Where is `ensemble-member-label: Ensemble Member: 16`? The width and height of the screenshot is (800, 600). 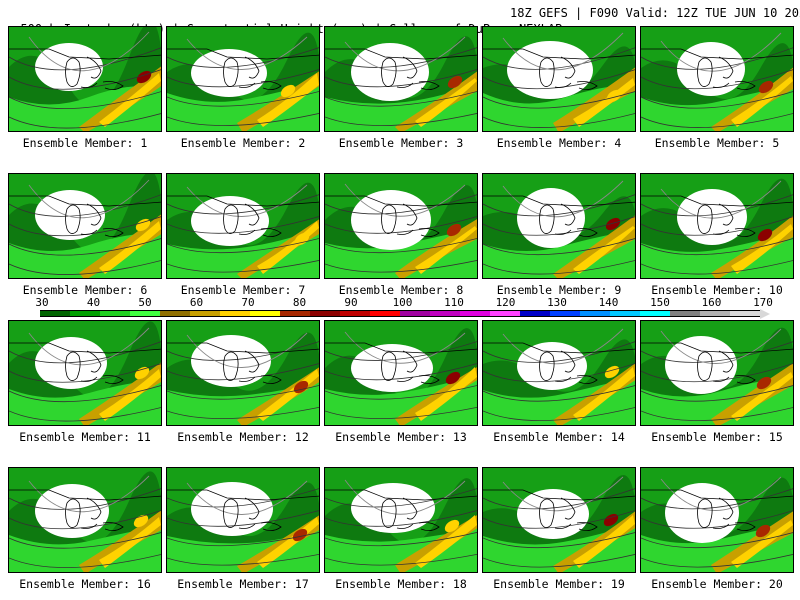 ensemble-member-label: Ensemble Member: 16 is located at coordinates (85, 584).